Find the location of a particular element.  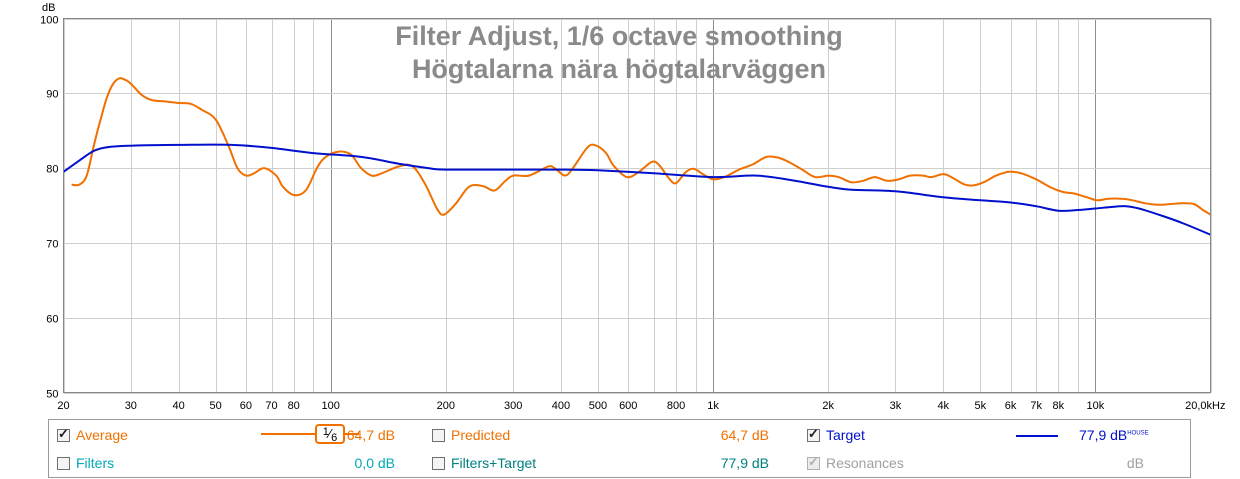

predicted-value: 64,7 dB is located at coordinates (744, 435).